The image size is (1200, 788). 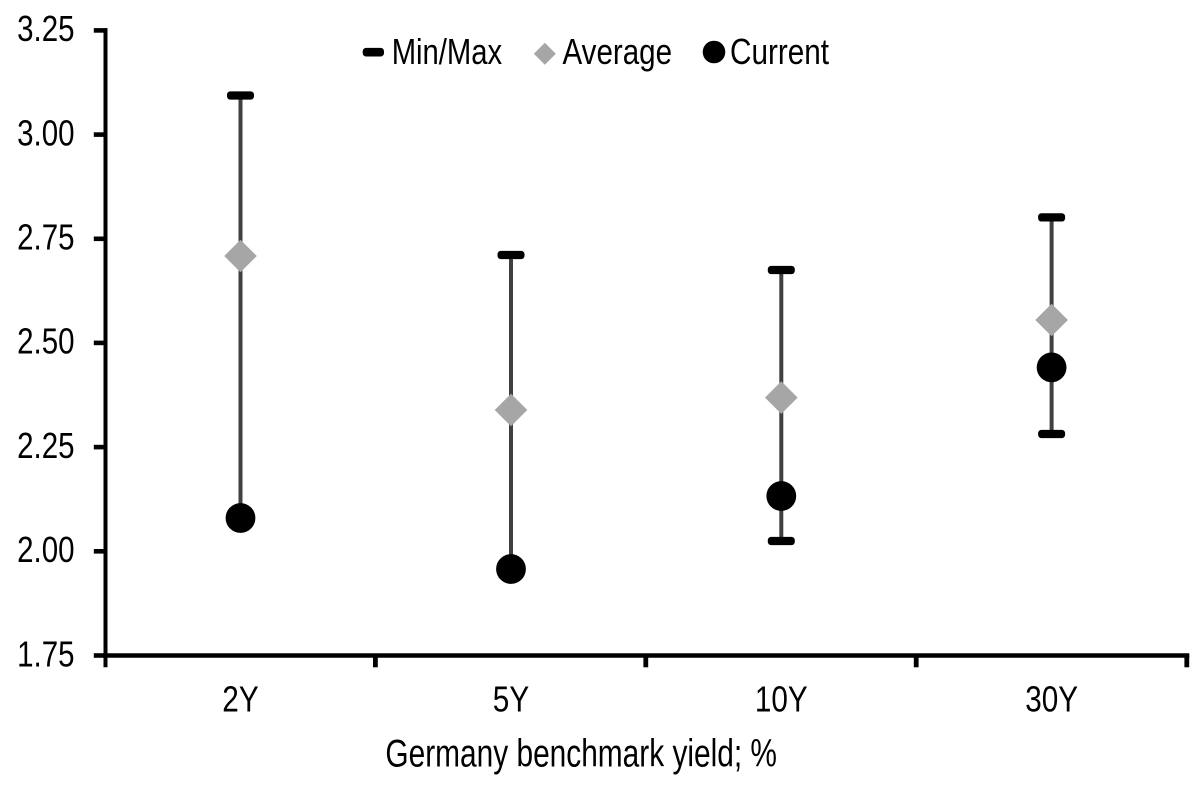 What do you see at coordinates (45, 653) in the screenshot?
I see `svg-text: 1.75` at bounding box center [45, 653].